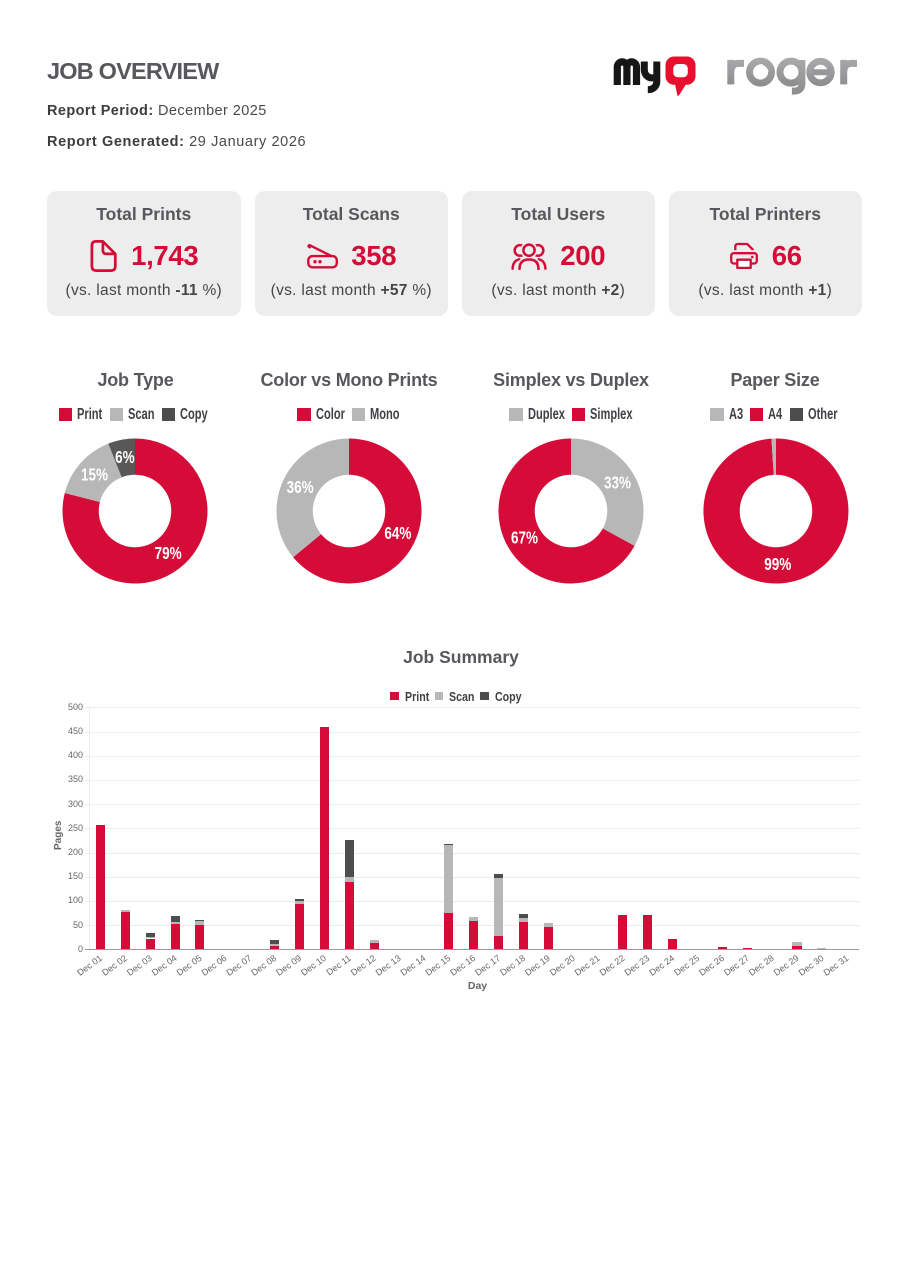  I want to click on svg-text: Dec 16, so click(462, 965).